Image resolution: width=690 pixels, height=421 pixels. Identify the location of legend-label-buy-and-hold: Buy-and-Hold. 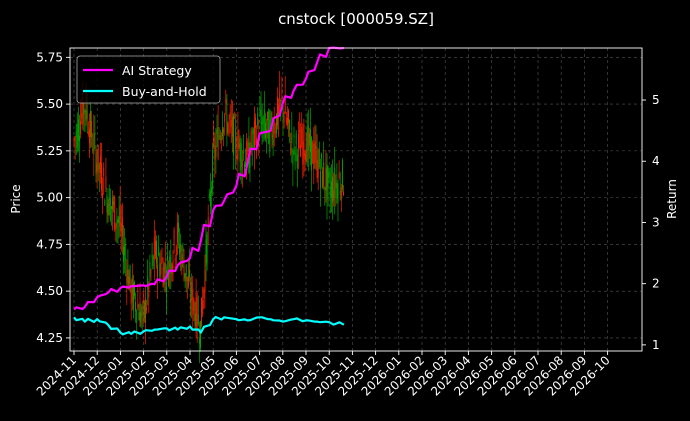
(164, 91).